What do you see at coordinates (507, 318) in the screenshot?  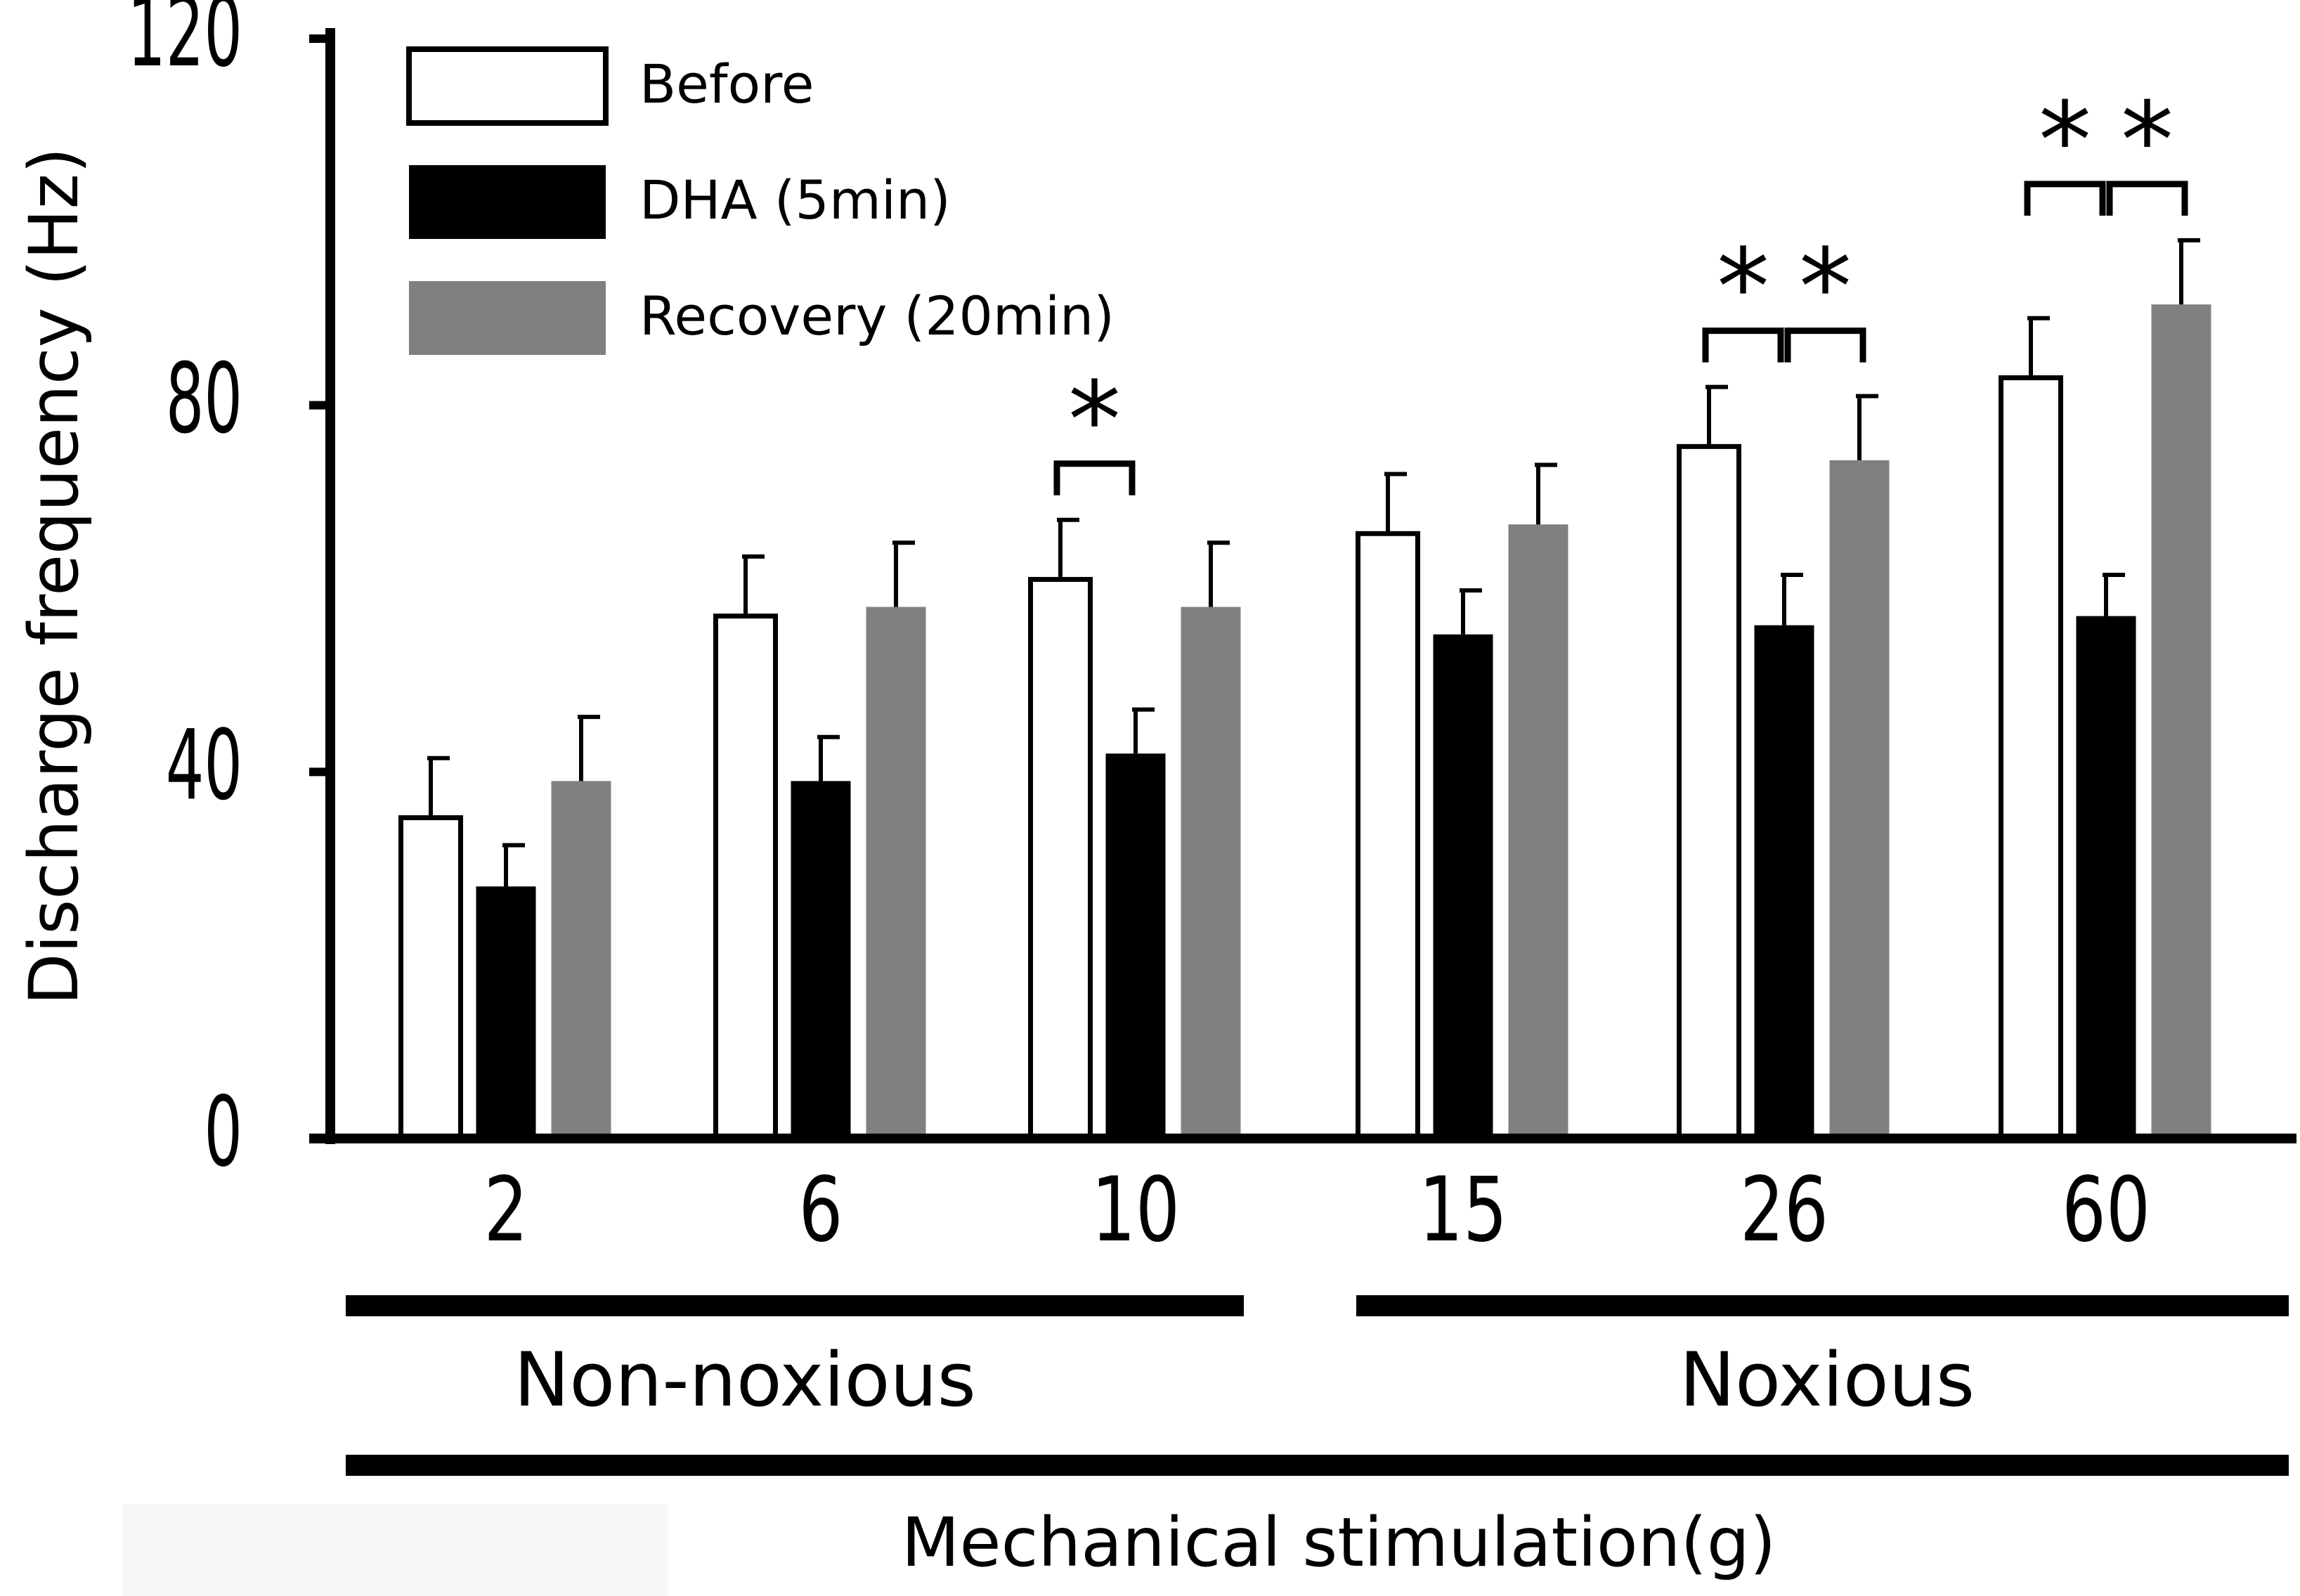 I see `legend-swatch-recovery-20min` at bounding box center [507, 318].